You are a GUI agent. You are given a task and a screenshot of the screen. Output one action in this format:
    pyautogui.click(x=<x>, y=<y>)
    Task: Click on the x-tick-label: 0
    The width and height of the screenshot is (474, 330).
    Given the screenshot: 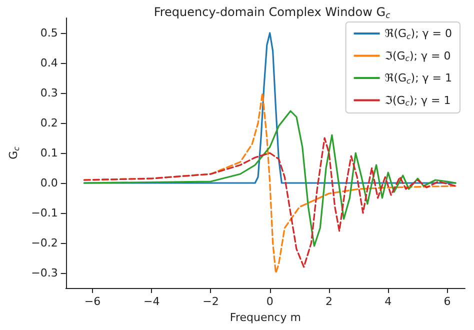 What is the action you would take?
    pyautogui.click(x=270, y=301)
    